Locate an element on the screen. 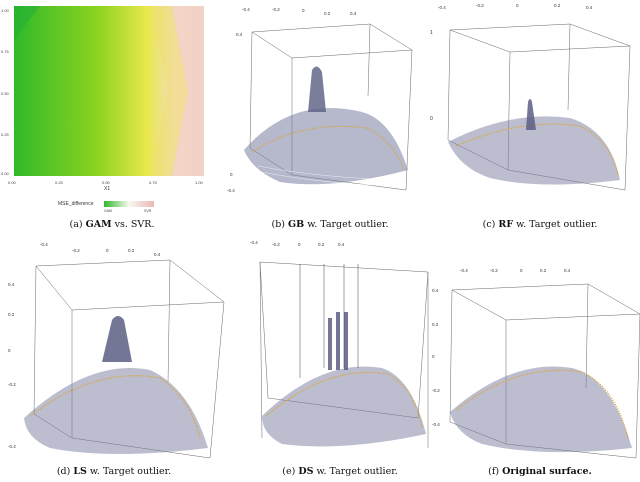  heatmap-xtick: 0.50 is located at coordinates (106, 182).